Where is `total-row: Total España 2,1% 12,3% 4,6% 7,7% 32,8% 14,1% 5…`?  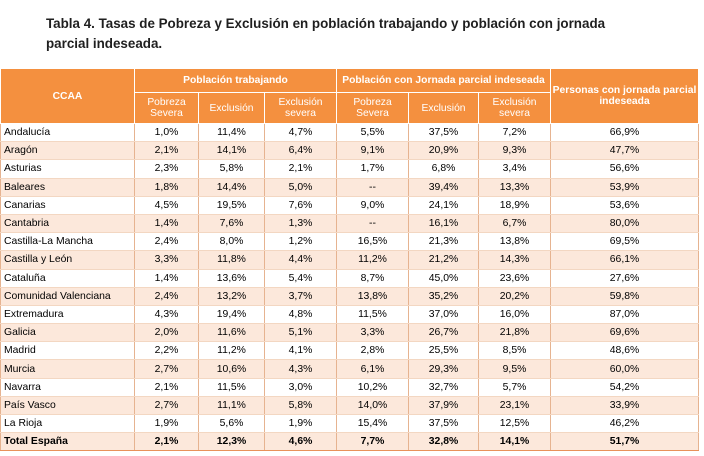 total-row: Total España 2,1% 12,3% 4,6% 7,7% 32,8% 14,1% 5… is located at coordinates (349, 442).